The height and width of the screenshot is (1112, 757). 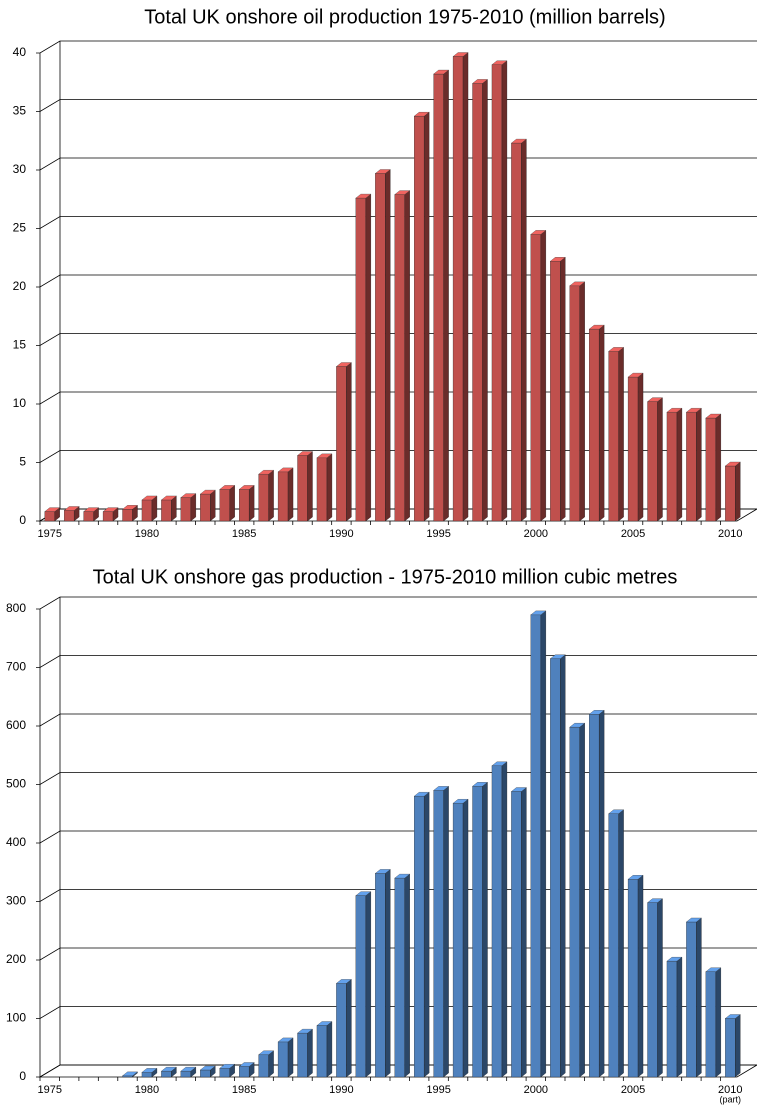 I want to click on x-tick-label: 1975, so click(x=49, y=534).